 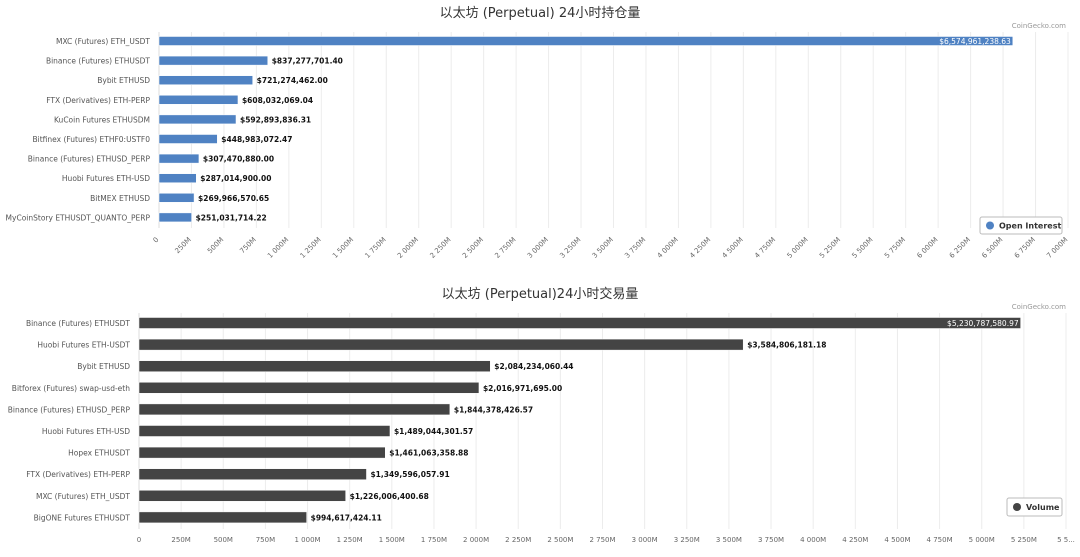 What do you see at coordinates (307, 61) in the screenshot?
I see `data-label: $837,277,701.40` at bounding box center [307, 61].